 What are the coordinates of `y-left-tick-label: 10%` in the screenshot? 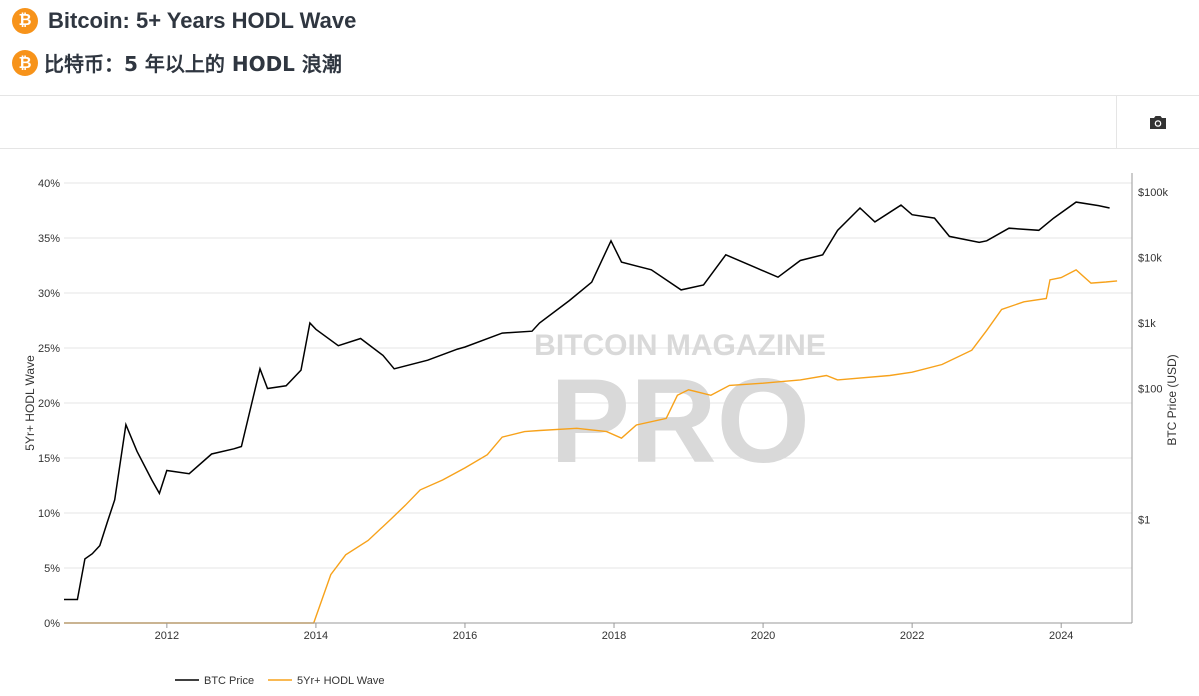 It's located at (49, 514).